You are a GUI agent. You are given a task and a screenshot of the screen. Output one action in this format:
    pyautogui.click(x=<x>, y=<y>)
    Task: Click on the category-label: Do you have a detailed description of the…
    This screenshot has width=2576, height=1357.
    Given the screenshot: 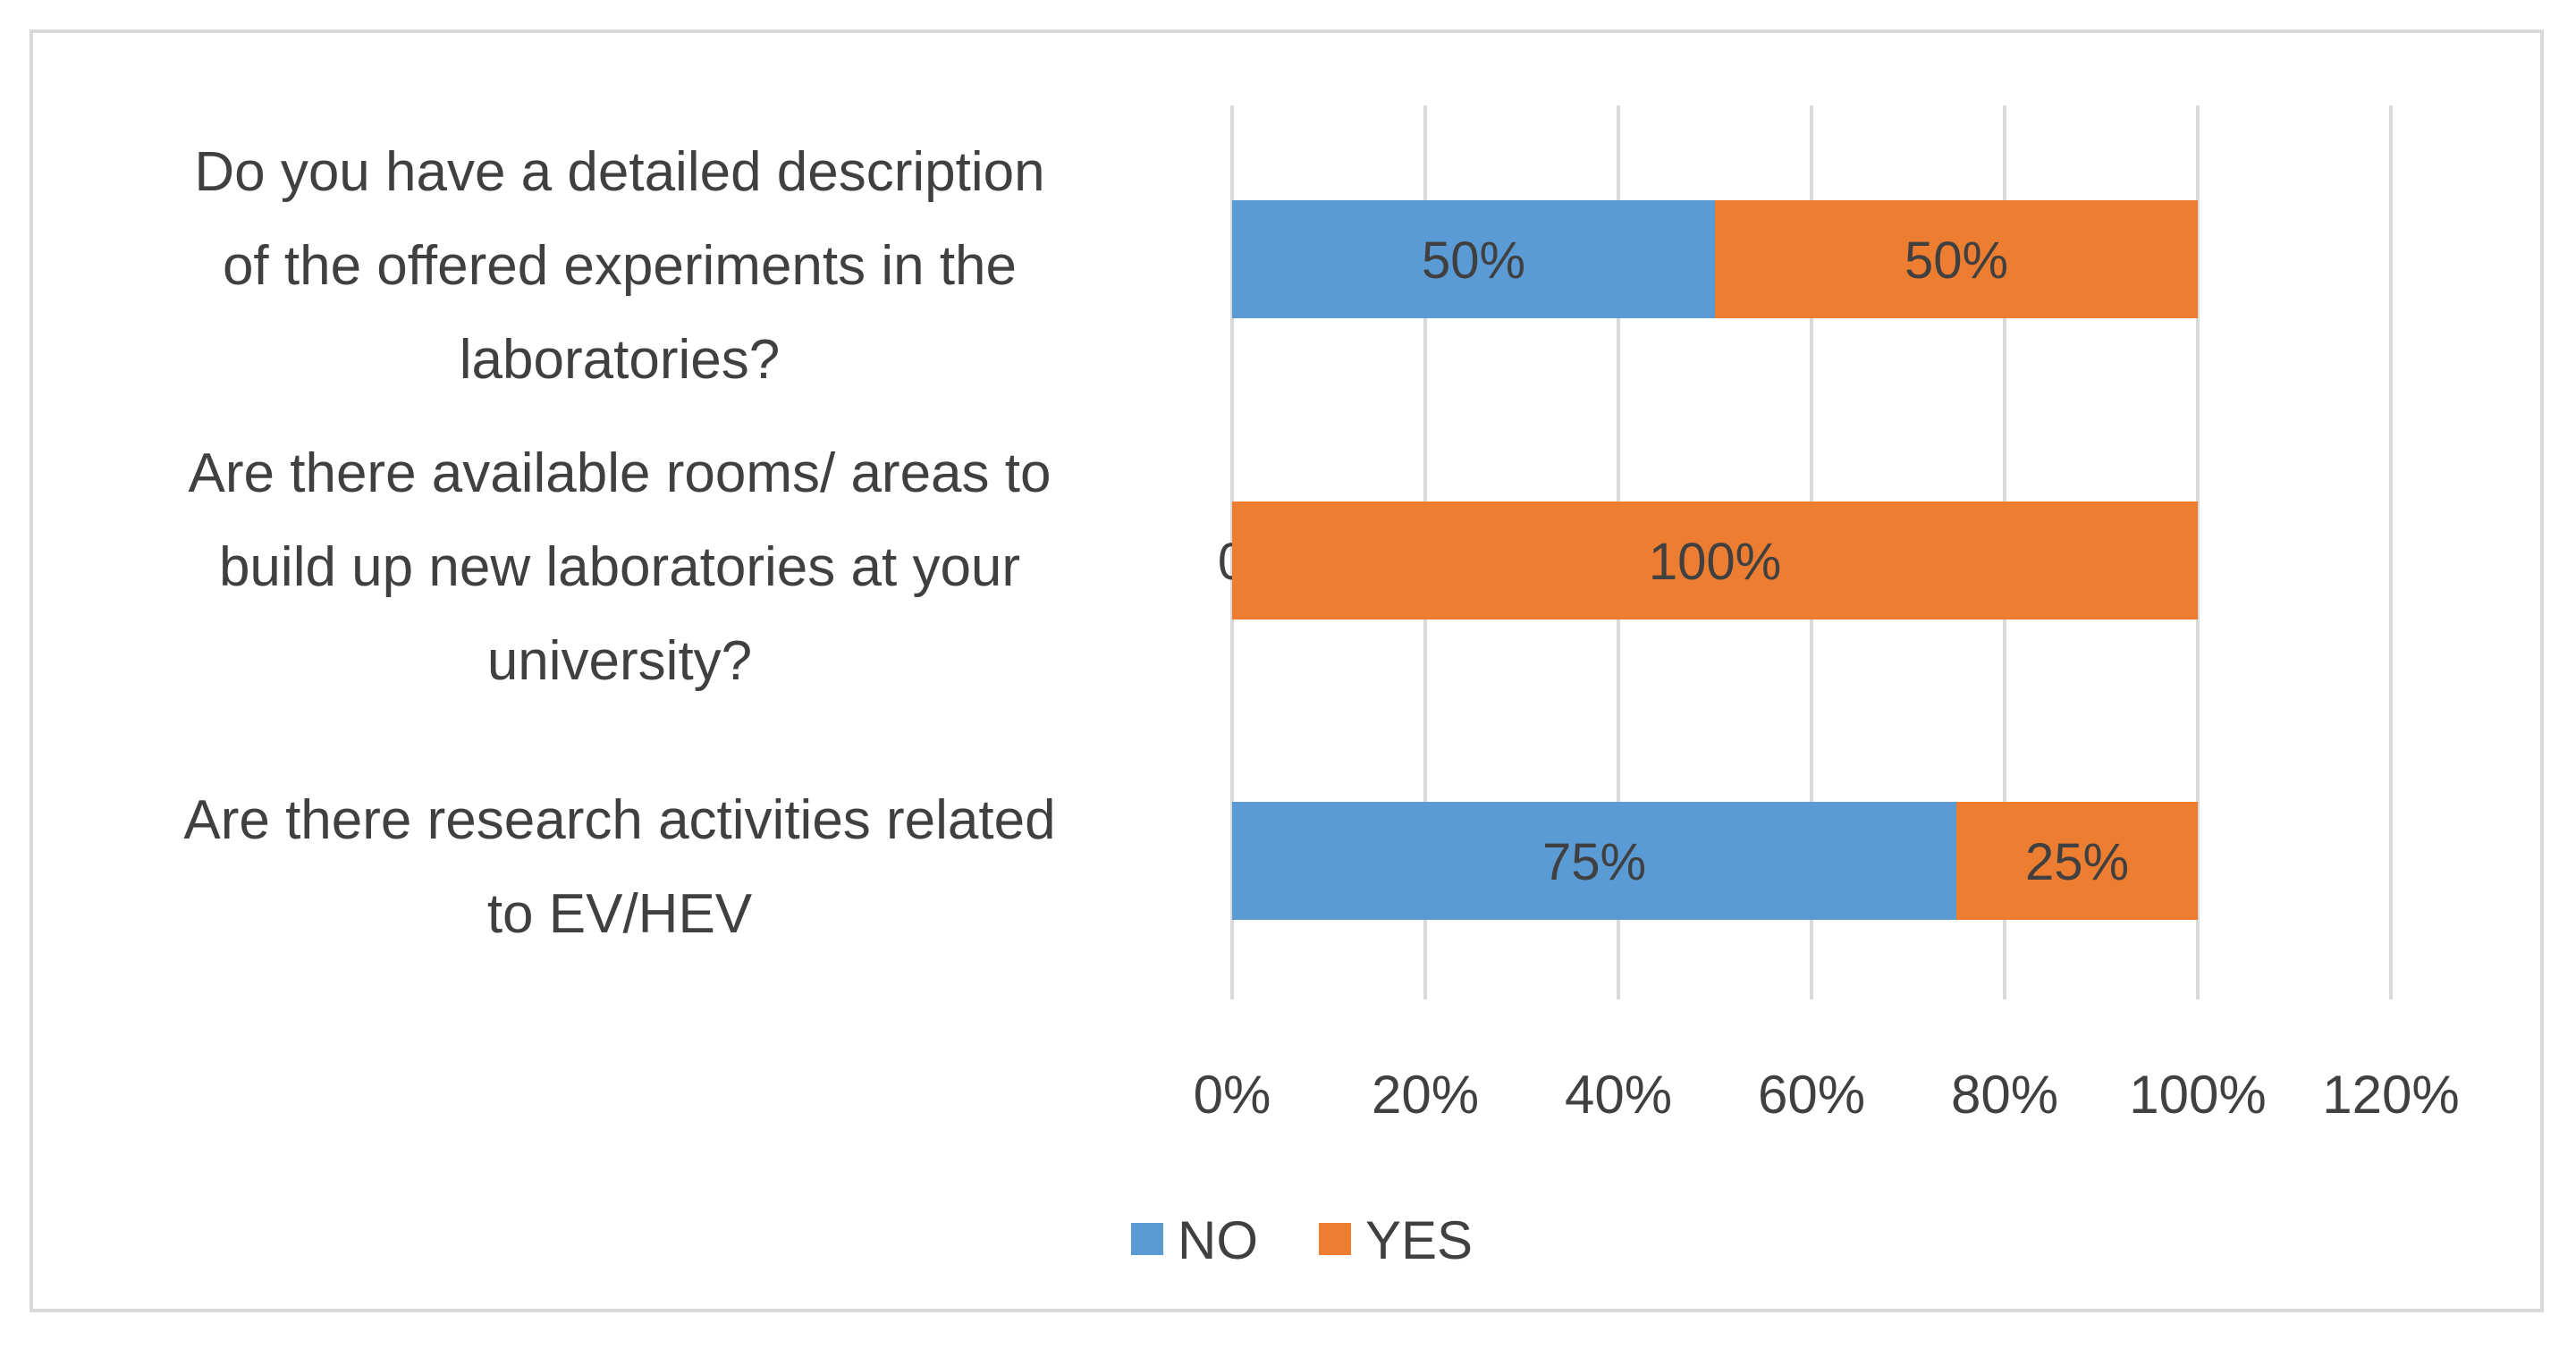 What is the action you would take?
    pyautogui.click(x=619, y=266)
    